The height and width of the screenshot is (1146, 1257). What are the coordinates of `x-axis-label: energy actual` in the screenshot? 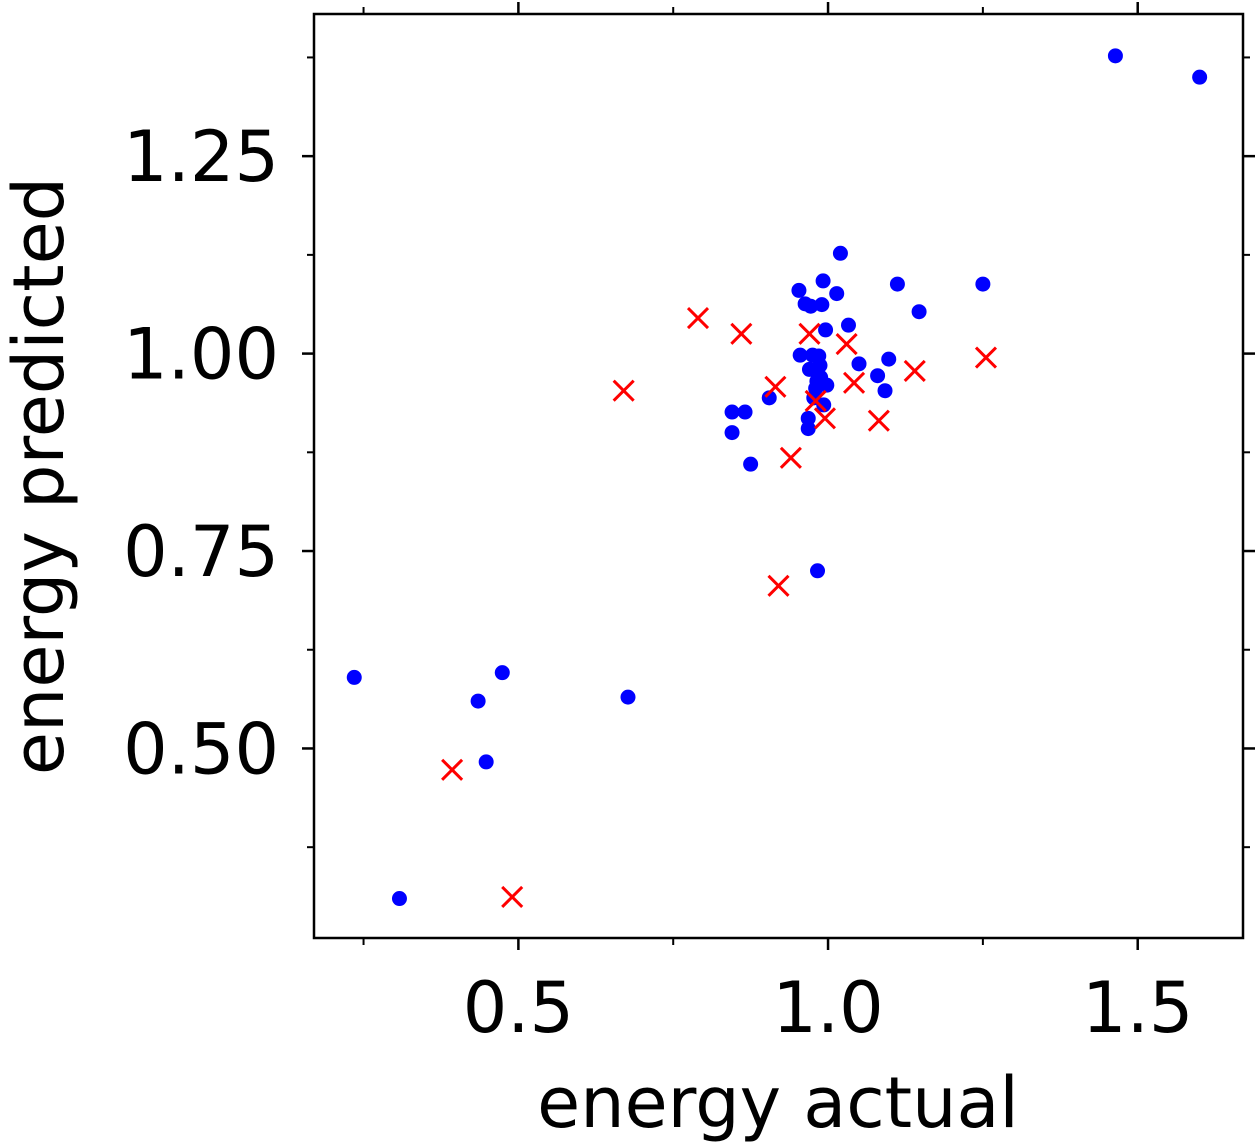 It's located at (778, 1103).